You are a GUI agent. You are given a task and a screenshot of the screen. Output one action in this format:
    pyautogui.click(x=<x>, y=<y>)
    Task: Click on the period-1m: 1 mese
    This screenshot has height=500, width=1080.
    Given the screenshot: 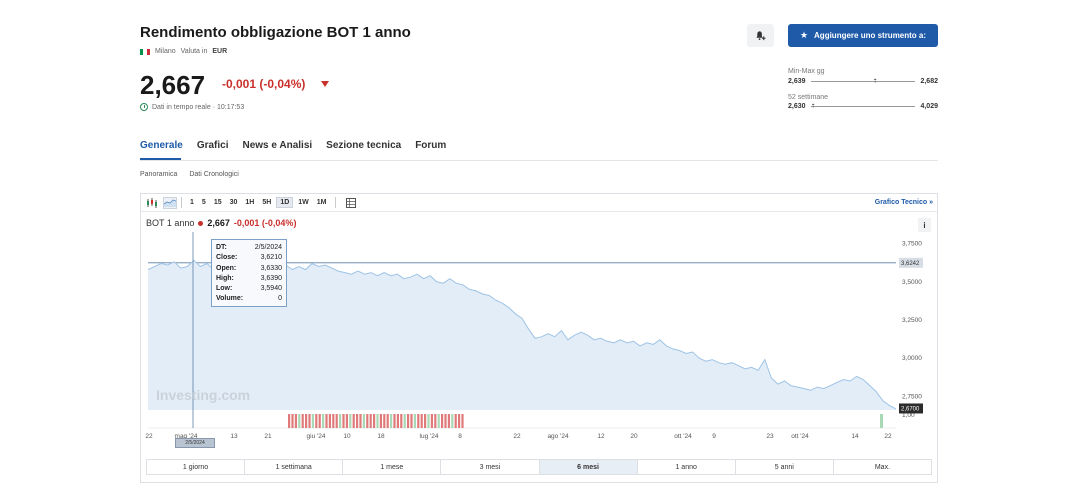 What is the action you would take?
    pyautogui.click(x=392, y=467)
    